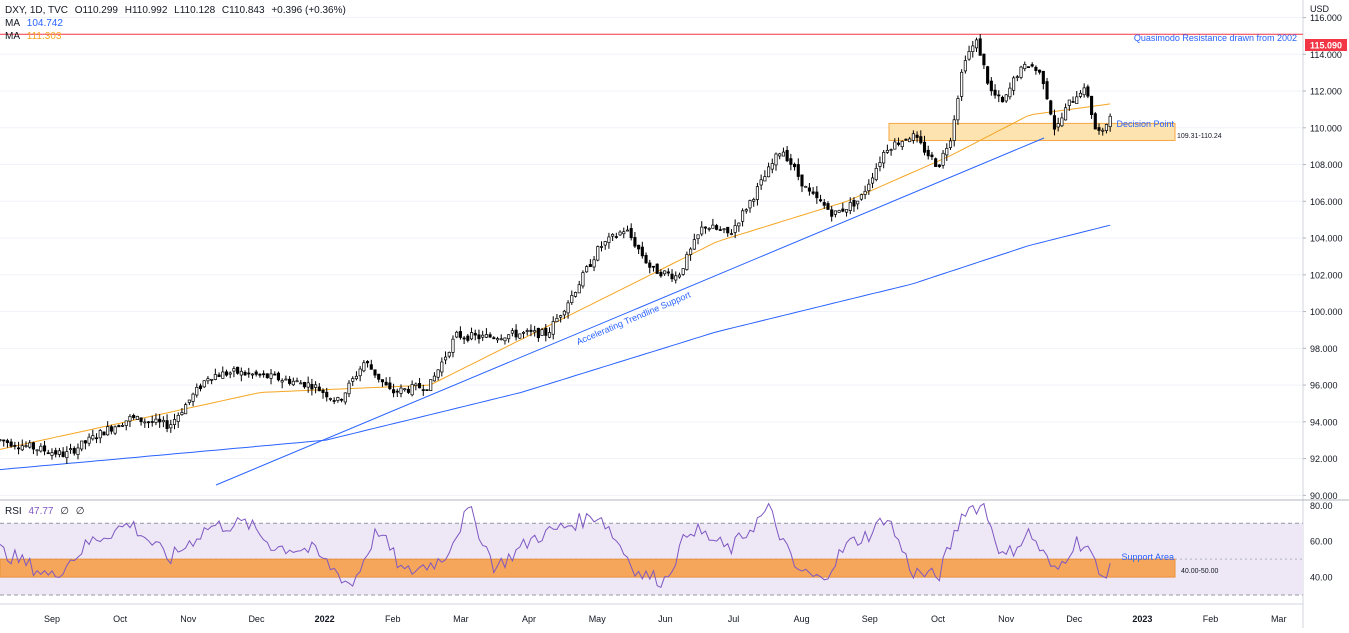 The image size is (1349, 633). I want to click on decision-point-zone, so click(1032, 131).